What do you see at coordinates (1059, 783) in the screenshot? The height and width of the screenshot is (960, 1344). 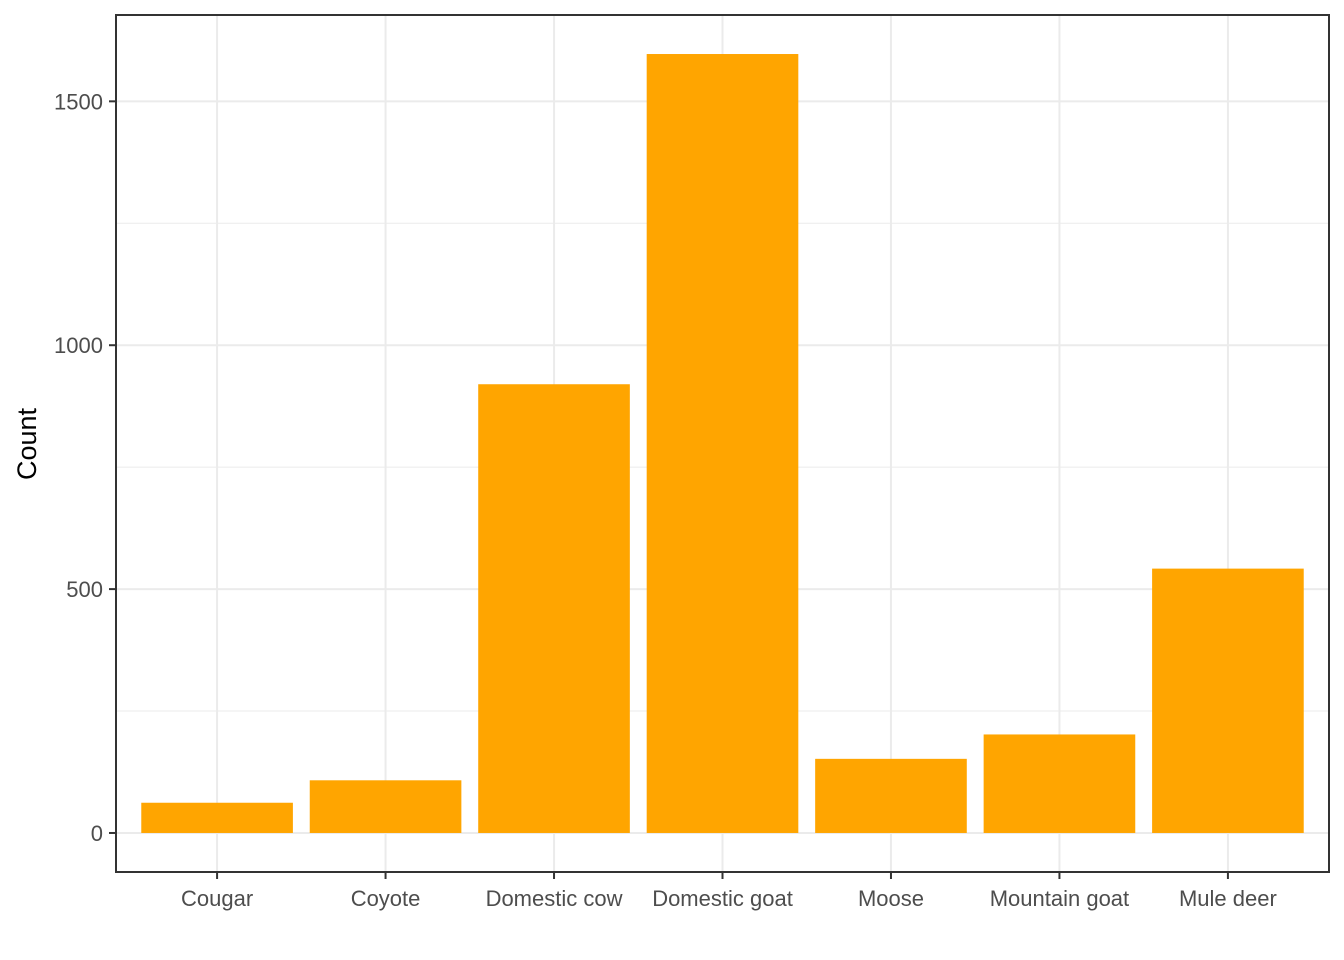 I see `bar-mountain-goat` at bounding box center [1059, 783].